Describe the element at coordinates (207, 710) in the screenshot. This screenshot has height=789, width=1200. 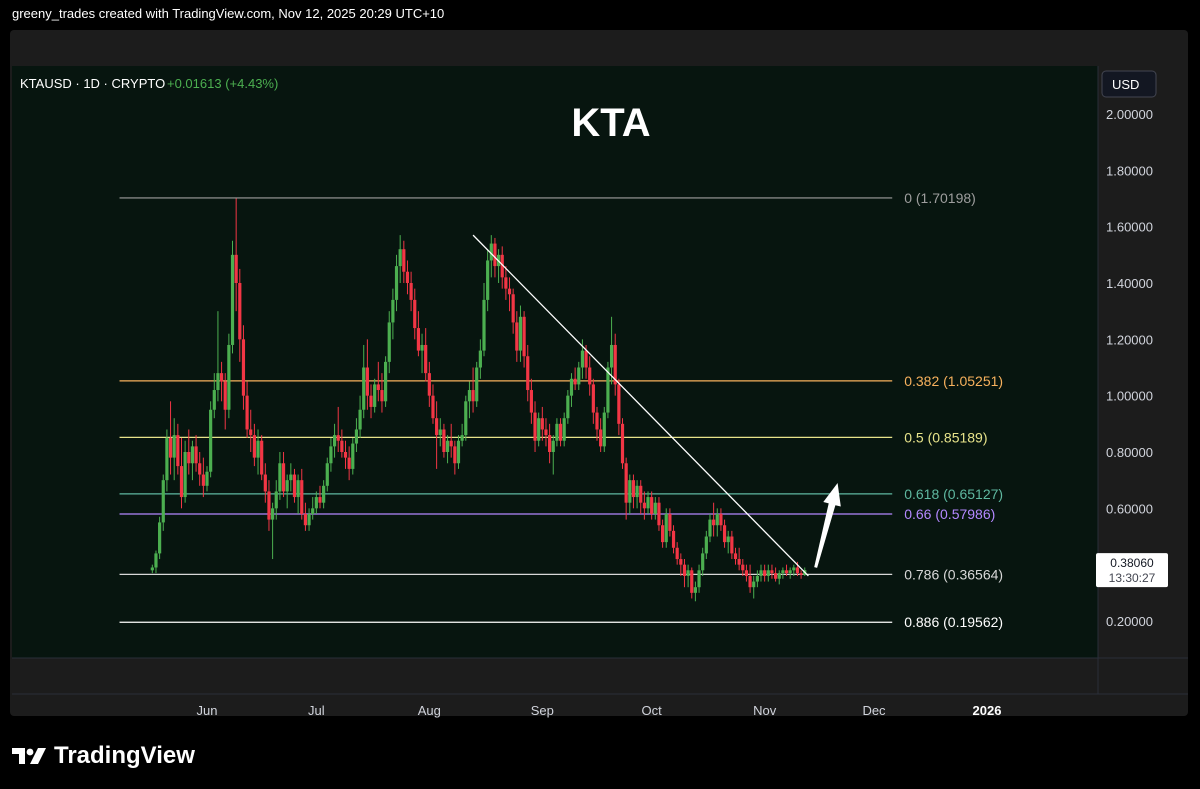
I see `time-tick-label: Jun` at that location.